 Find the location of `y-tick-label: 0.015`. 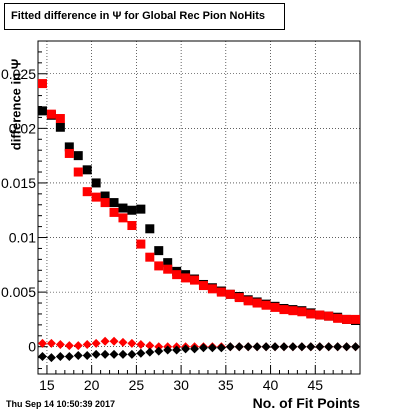

y-tick-label: 0.015 is located at coordinates (18, 183).